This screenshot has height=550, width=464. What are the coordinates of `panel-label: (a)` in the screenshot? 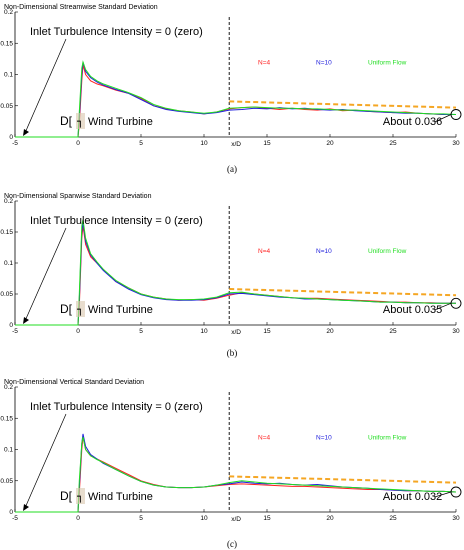 It's located at (232, 169).